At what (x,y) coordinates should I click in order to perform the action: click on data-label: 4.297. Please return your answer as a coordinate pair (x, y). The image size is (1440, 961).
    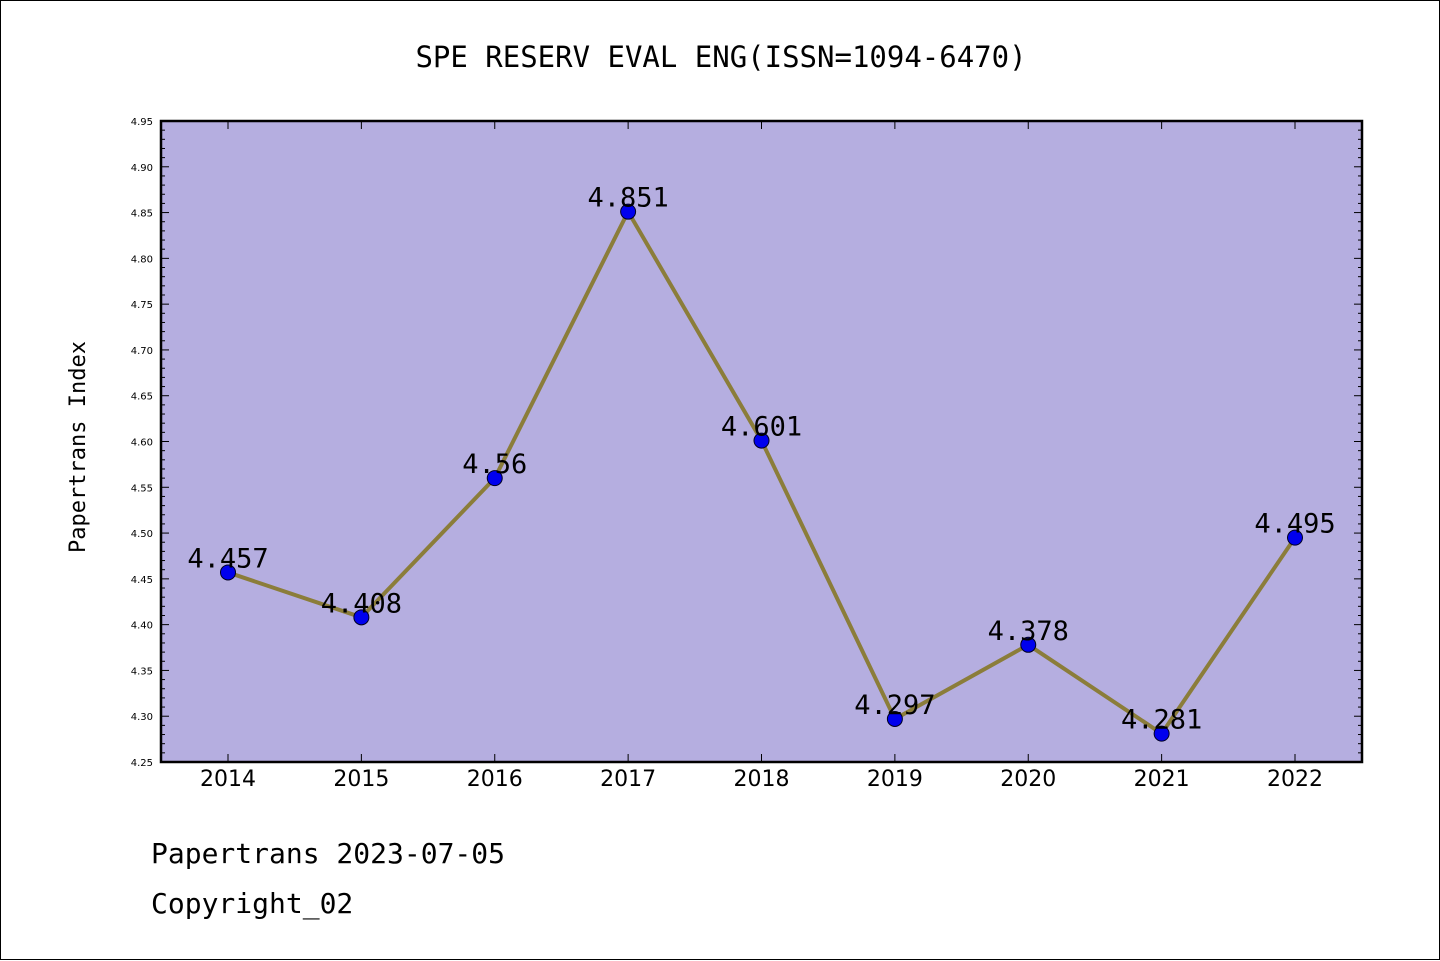
    Looking at the image, I should click on (894, 705).